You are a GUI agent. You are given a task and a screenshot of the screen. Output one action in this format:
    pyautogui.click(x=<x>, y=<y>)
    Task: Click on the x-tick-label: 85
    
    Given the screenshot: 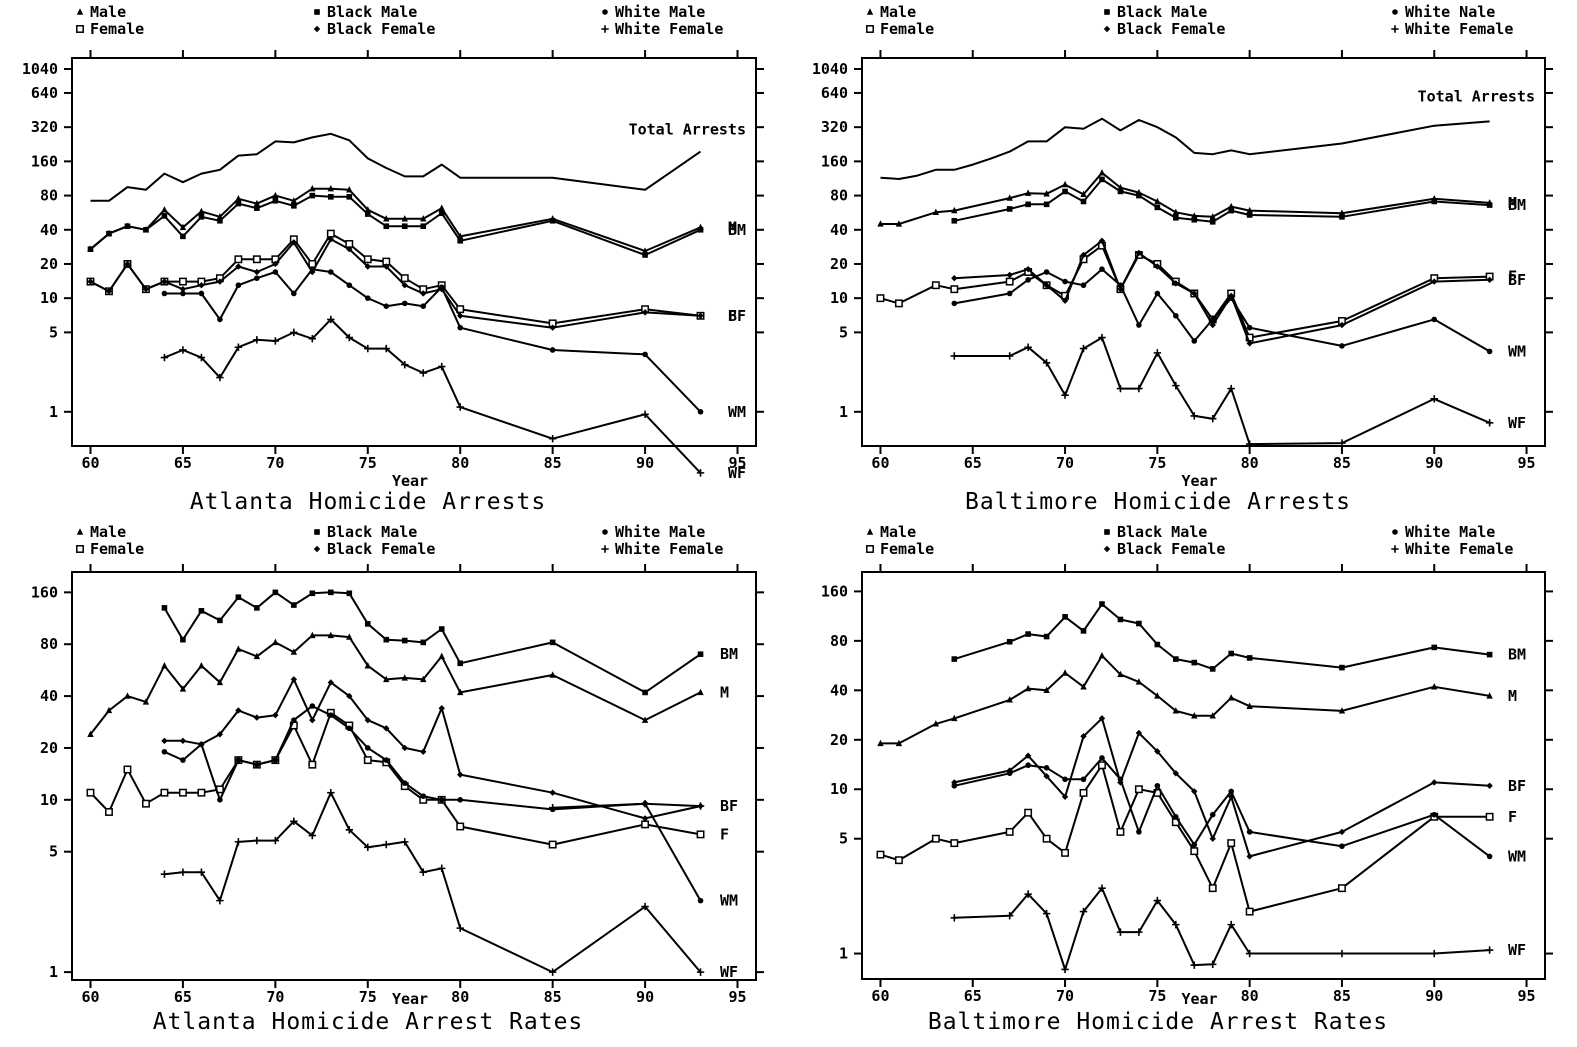 What is the action you would take?
    pyautogui.click(x=553, y=463)
    